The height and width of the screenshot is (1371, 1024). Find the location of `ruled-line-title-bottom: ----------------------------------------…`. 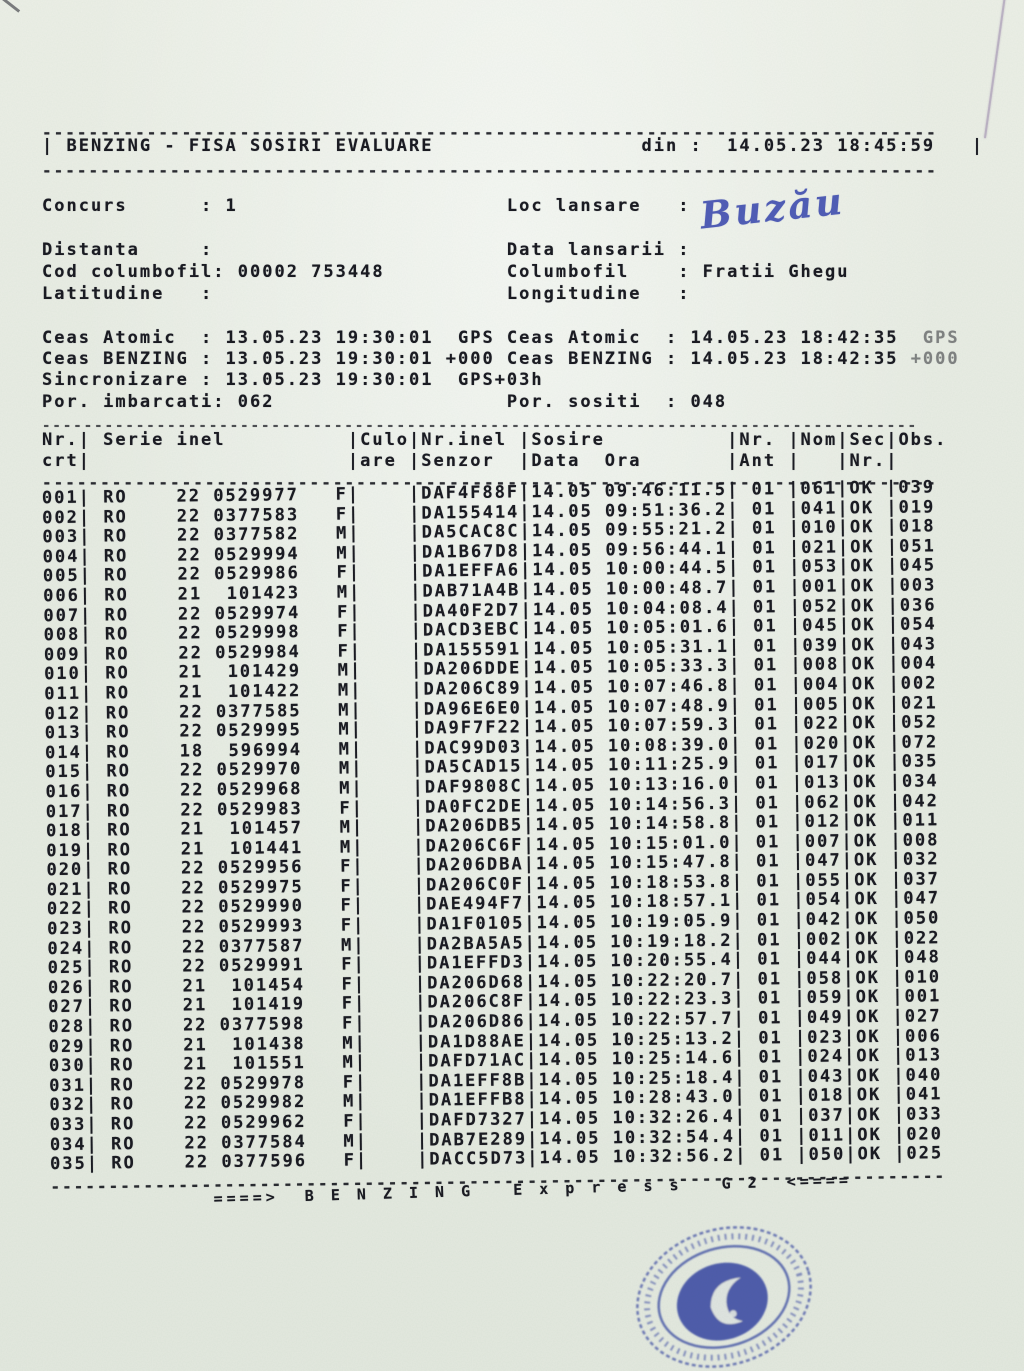

ruled-line-title-bottom: ----------------------------------------… is located at coordinates (490, 170).